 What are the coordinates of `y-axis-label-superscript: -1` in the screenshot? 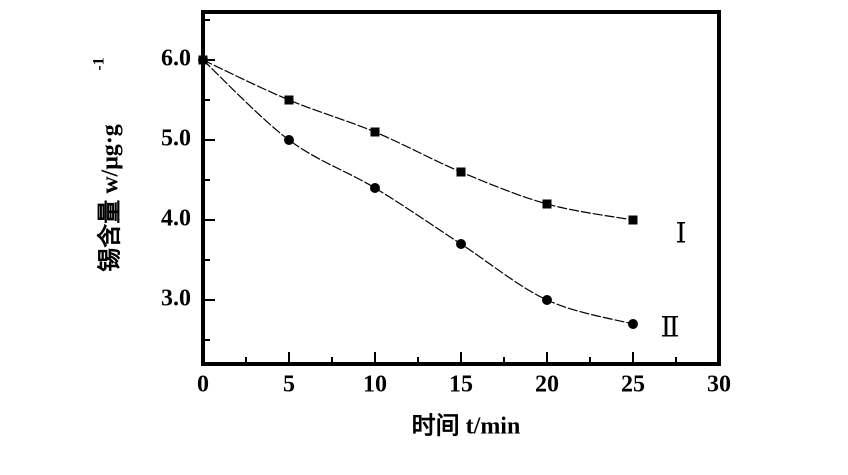 It's located at (99, 63).